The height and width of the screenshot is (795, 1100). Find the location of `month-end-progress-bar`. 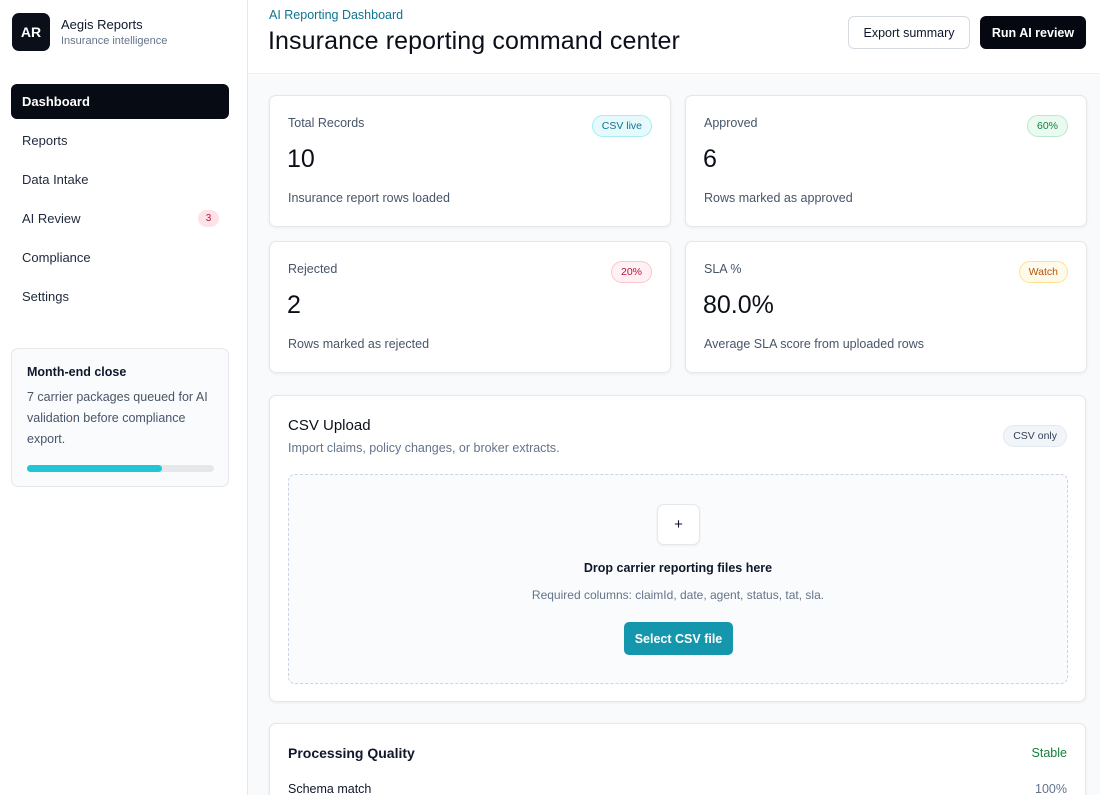

month-end-progress-bar is located at coordinates (120, 468).